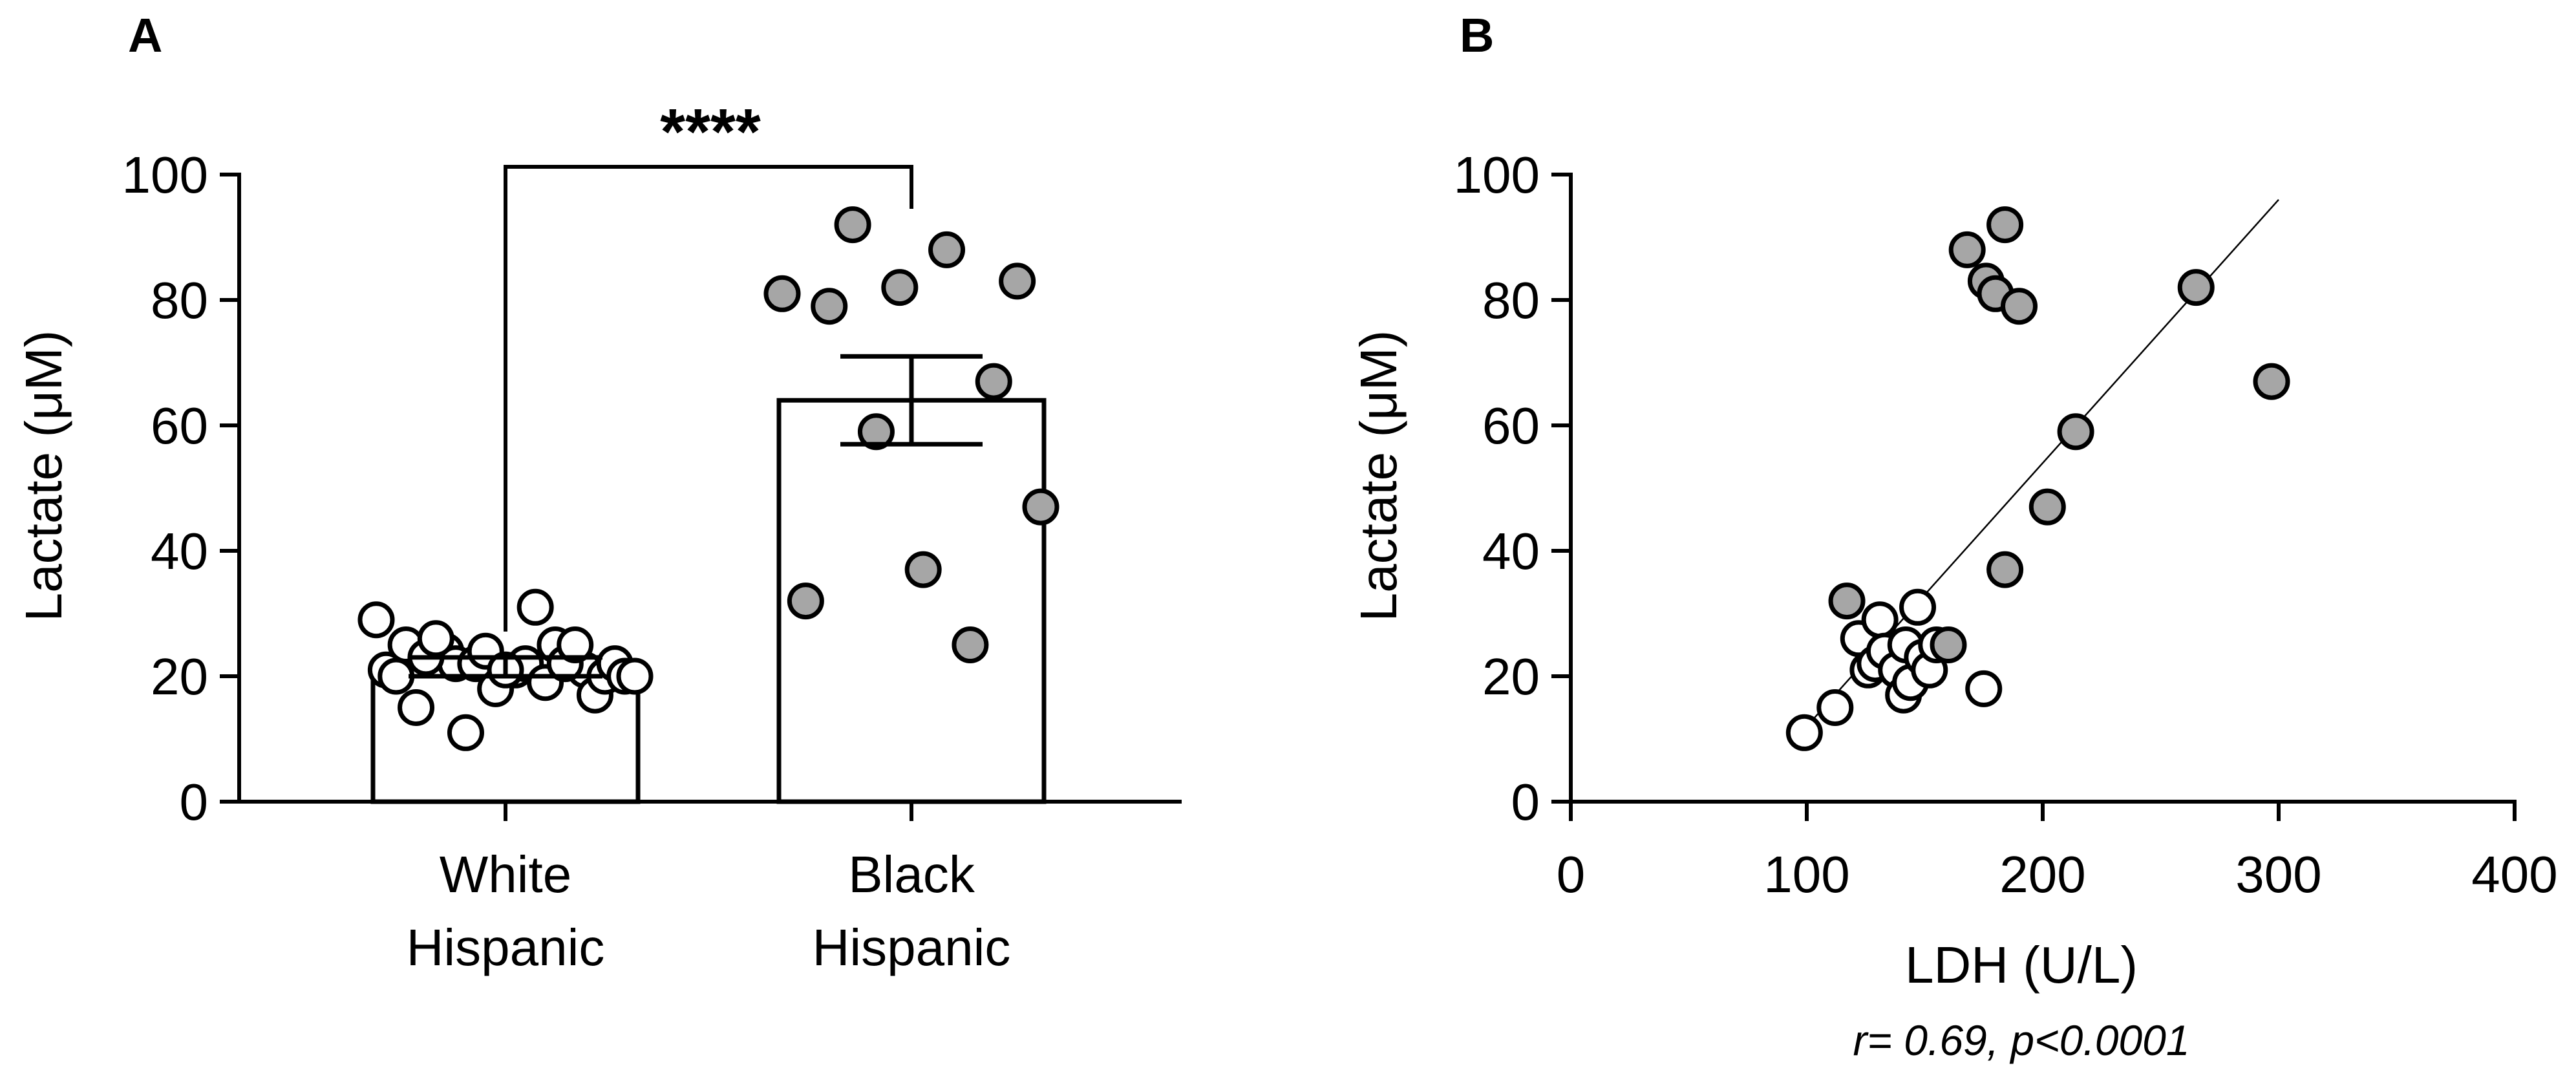 The width and height of the screenshot is (2576, 1079). I want to click on panel-a-y-axis-title: Lactate (μM), so click(43, 476).